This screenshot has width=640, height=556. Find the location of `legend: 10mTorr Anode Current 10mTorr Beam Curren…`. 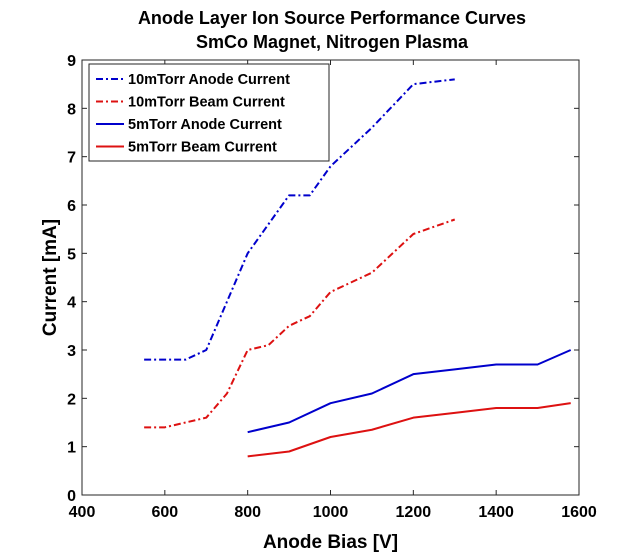

legend: 10mTorr Anode Current 10mTorr Beam Curren… is located at coordinates (209, 112).